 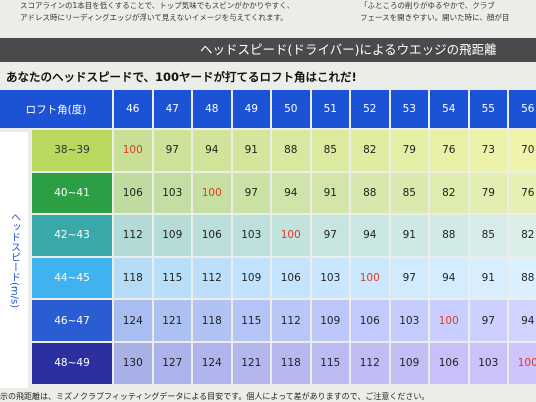 I want to click on column-header: 48, so click(x=212, y=109).